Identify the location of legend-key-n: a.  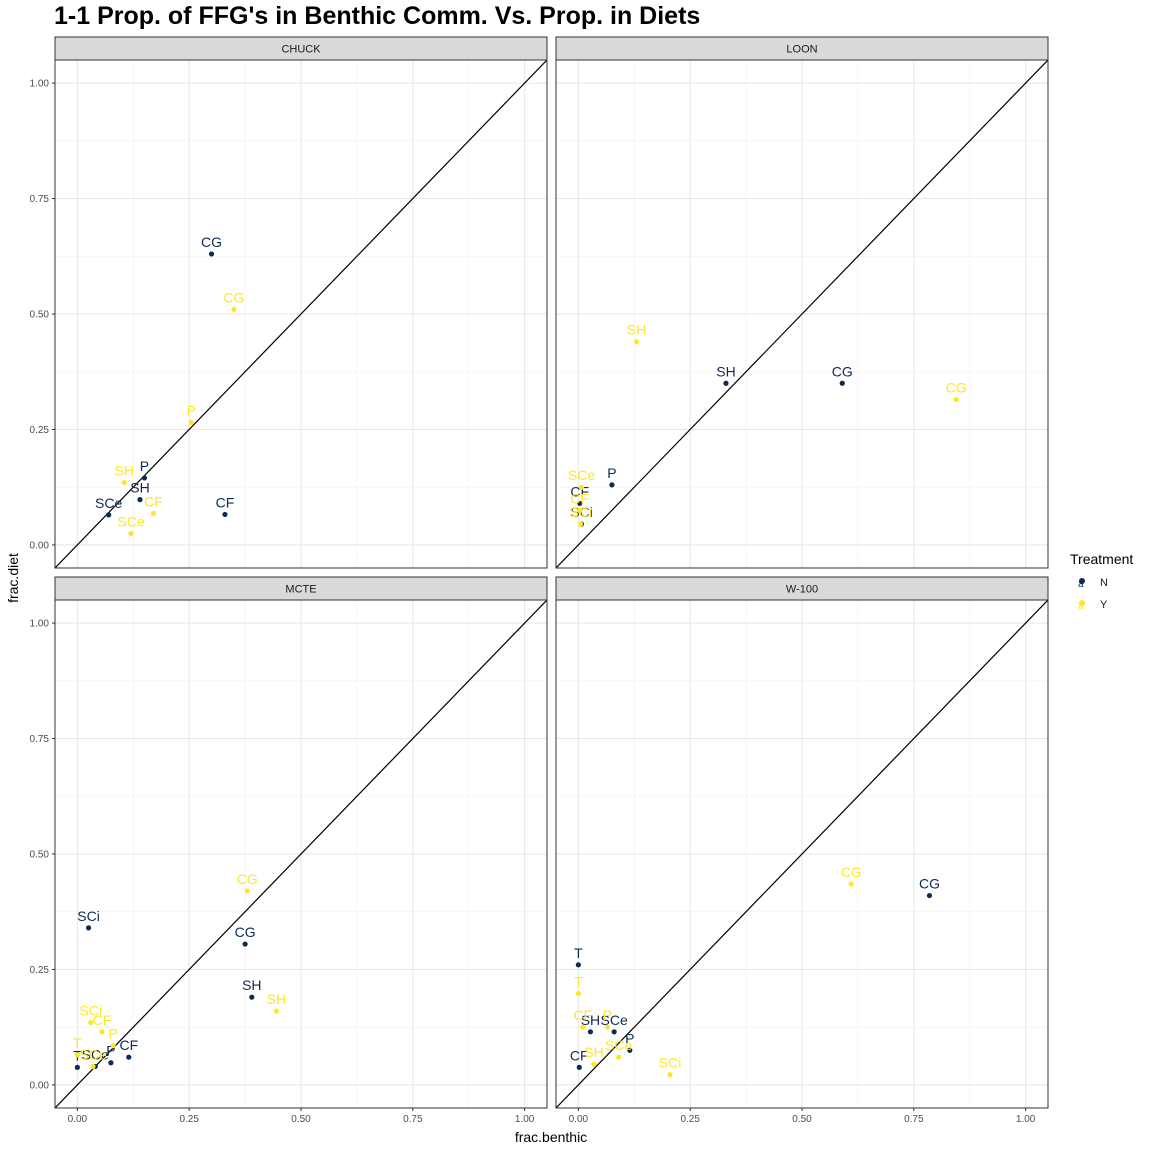
(1083, 583).